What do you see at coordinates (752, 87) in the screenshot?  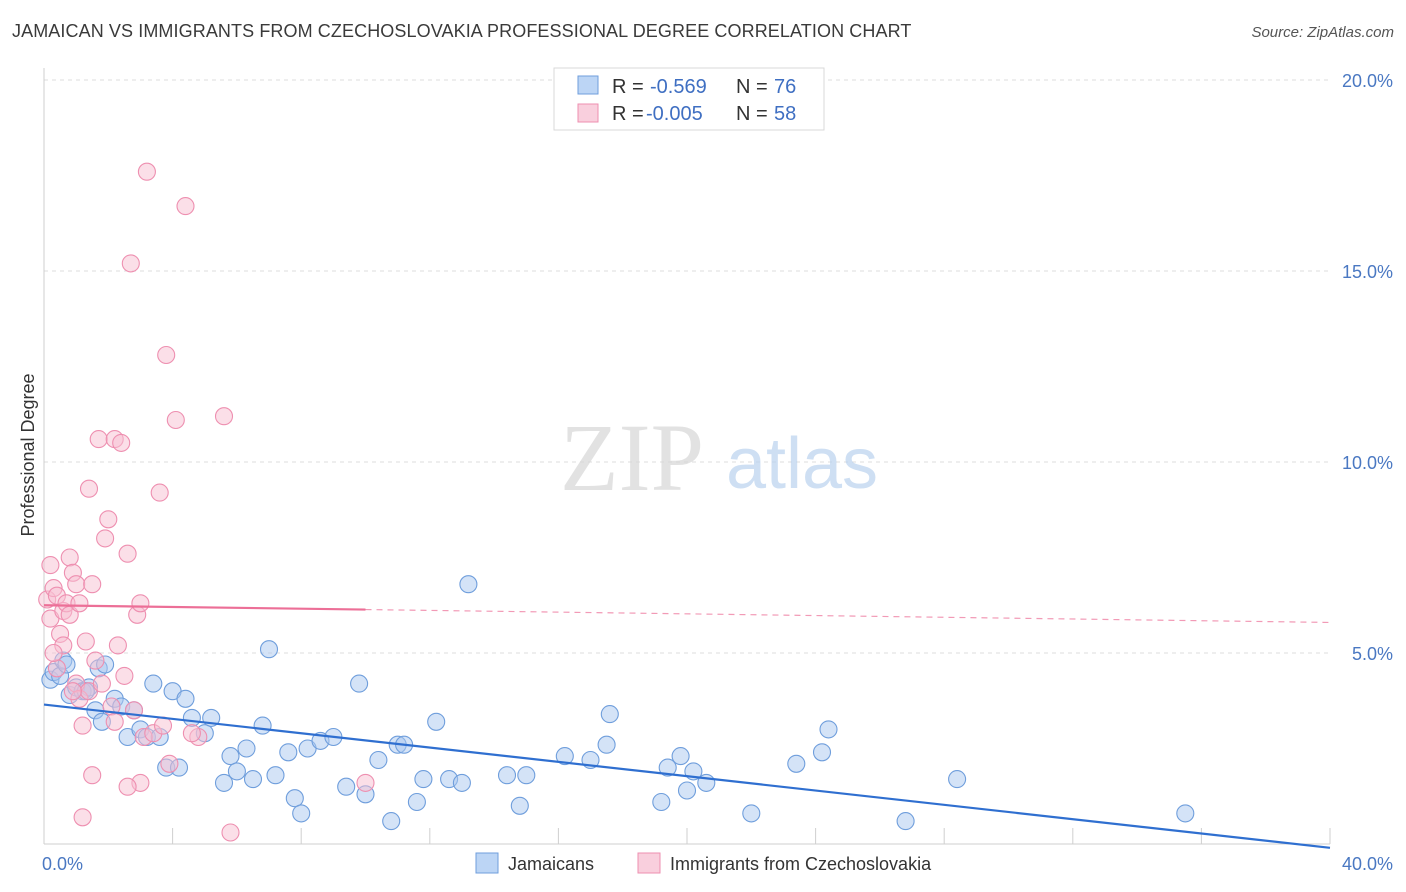 I see `stats-n-label-blue: N =` at bounding box center [752, 87].